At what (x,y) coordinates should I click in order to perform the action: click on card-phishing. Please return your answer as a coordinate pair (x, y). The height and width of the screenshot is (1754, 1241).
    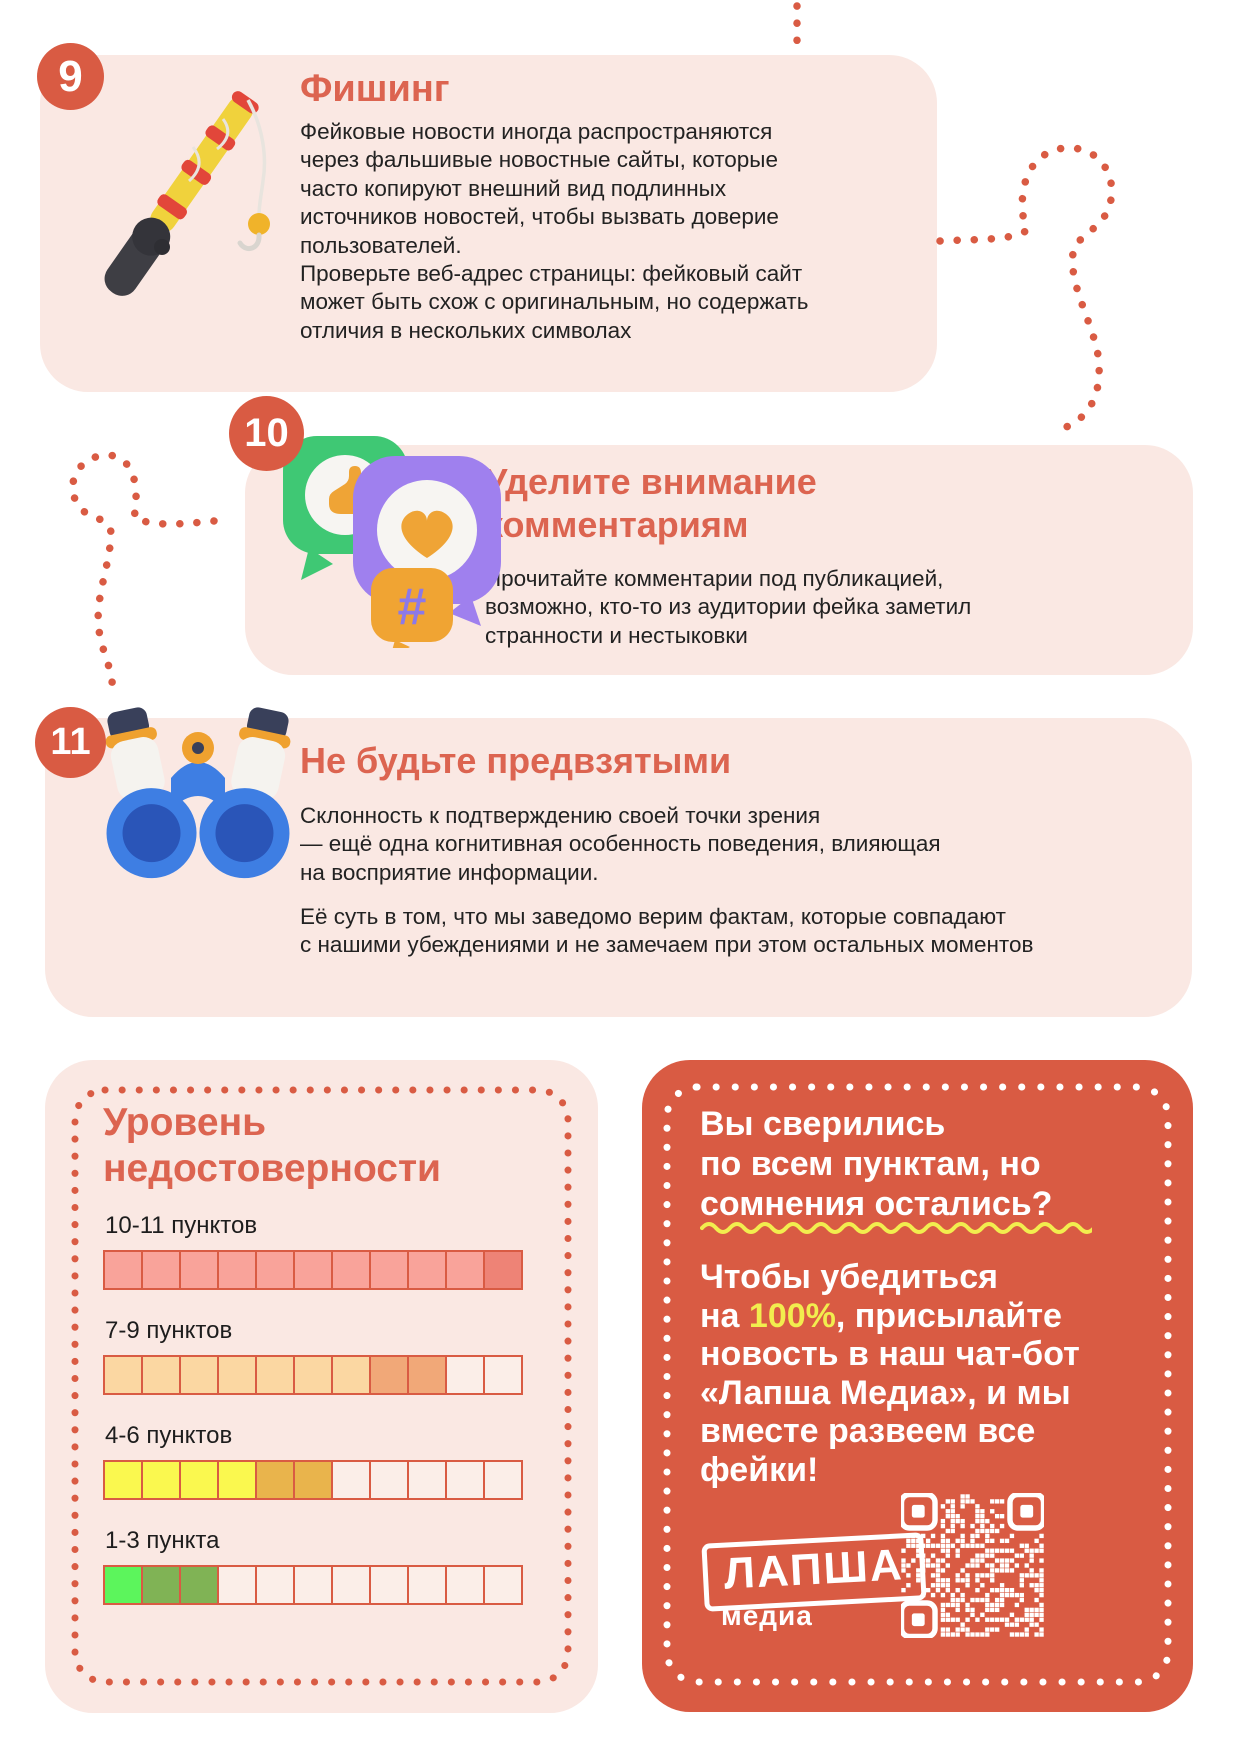
    Looking at the image, I should click on (488, 223).